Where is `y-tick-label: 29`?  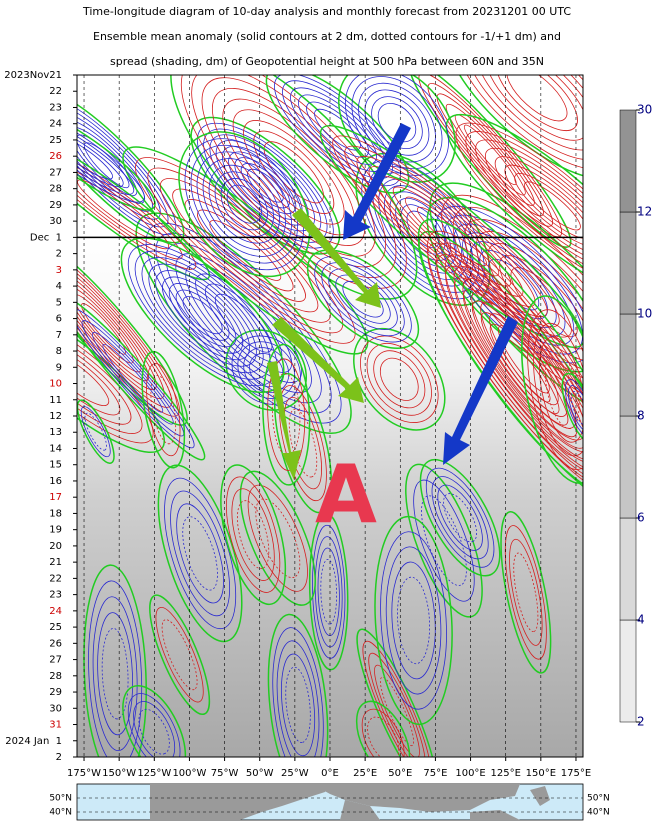
y-tick-label: 29 is located at coordinates (55, 205).